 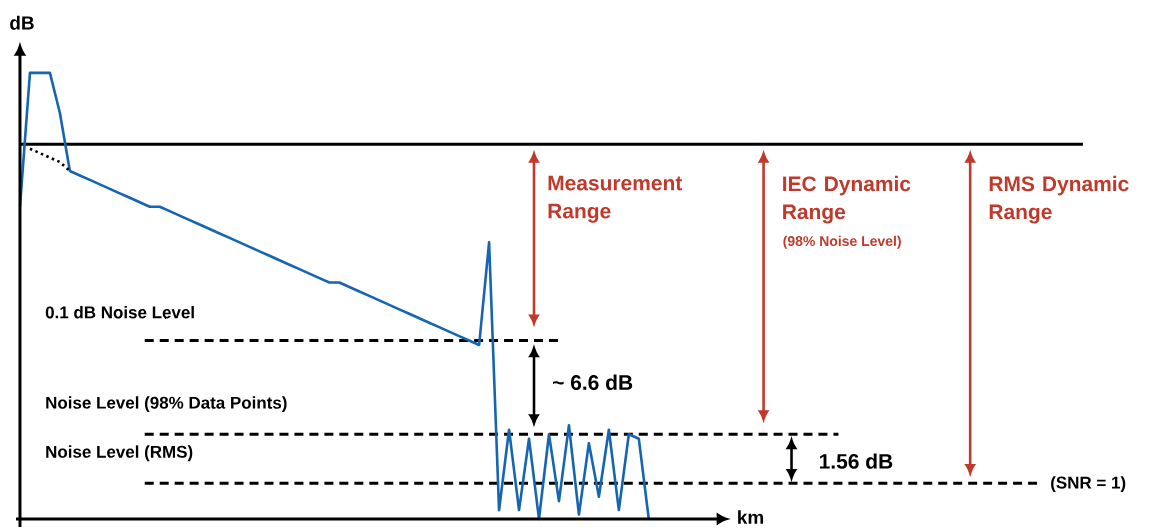 What do you see at coordinates (22, 22) in the screenshot?
I see `y-axis-title: dB` at bounding box center [22, 22].